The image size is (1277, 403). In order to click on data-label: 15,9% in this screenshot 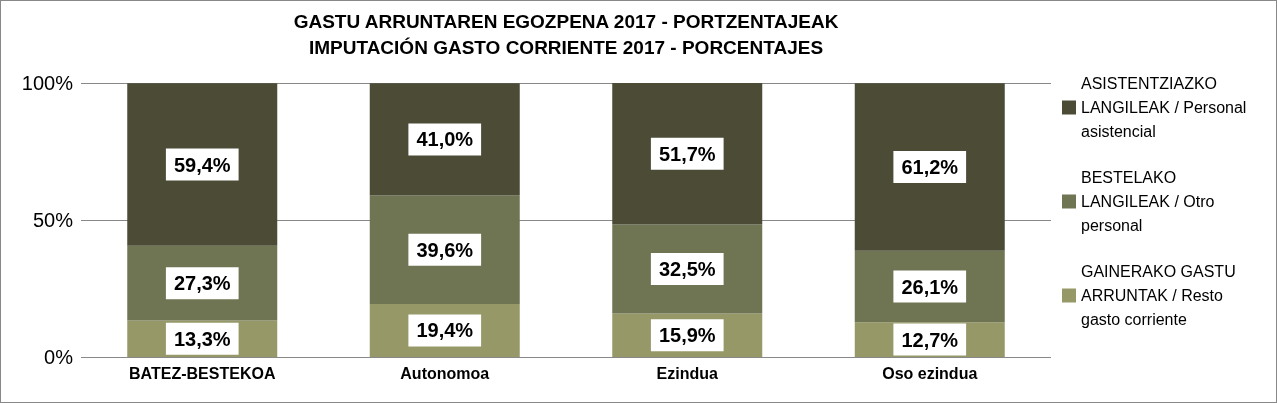, I will do `click(687, 335)`.